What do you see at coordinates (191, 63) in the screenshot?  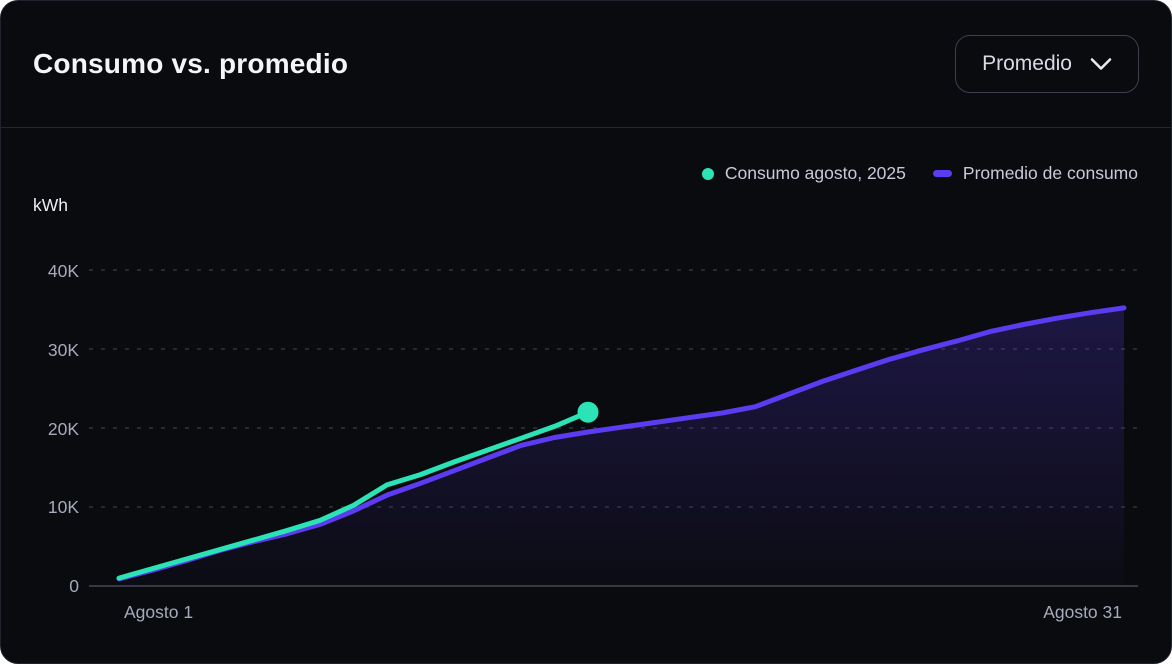 I see `page-title: Consumo vs. promedio` at bounding box center [191, 63].